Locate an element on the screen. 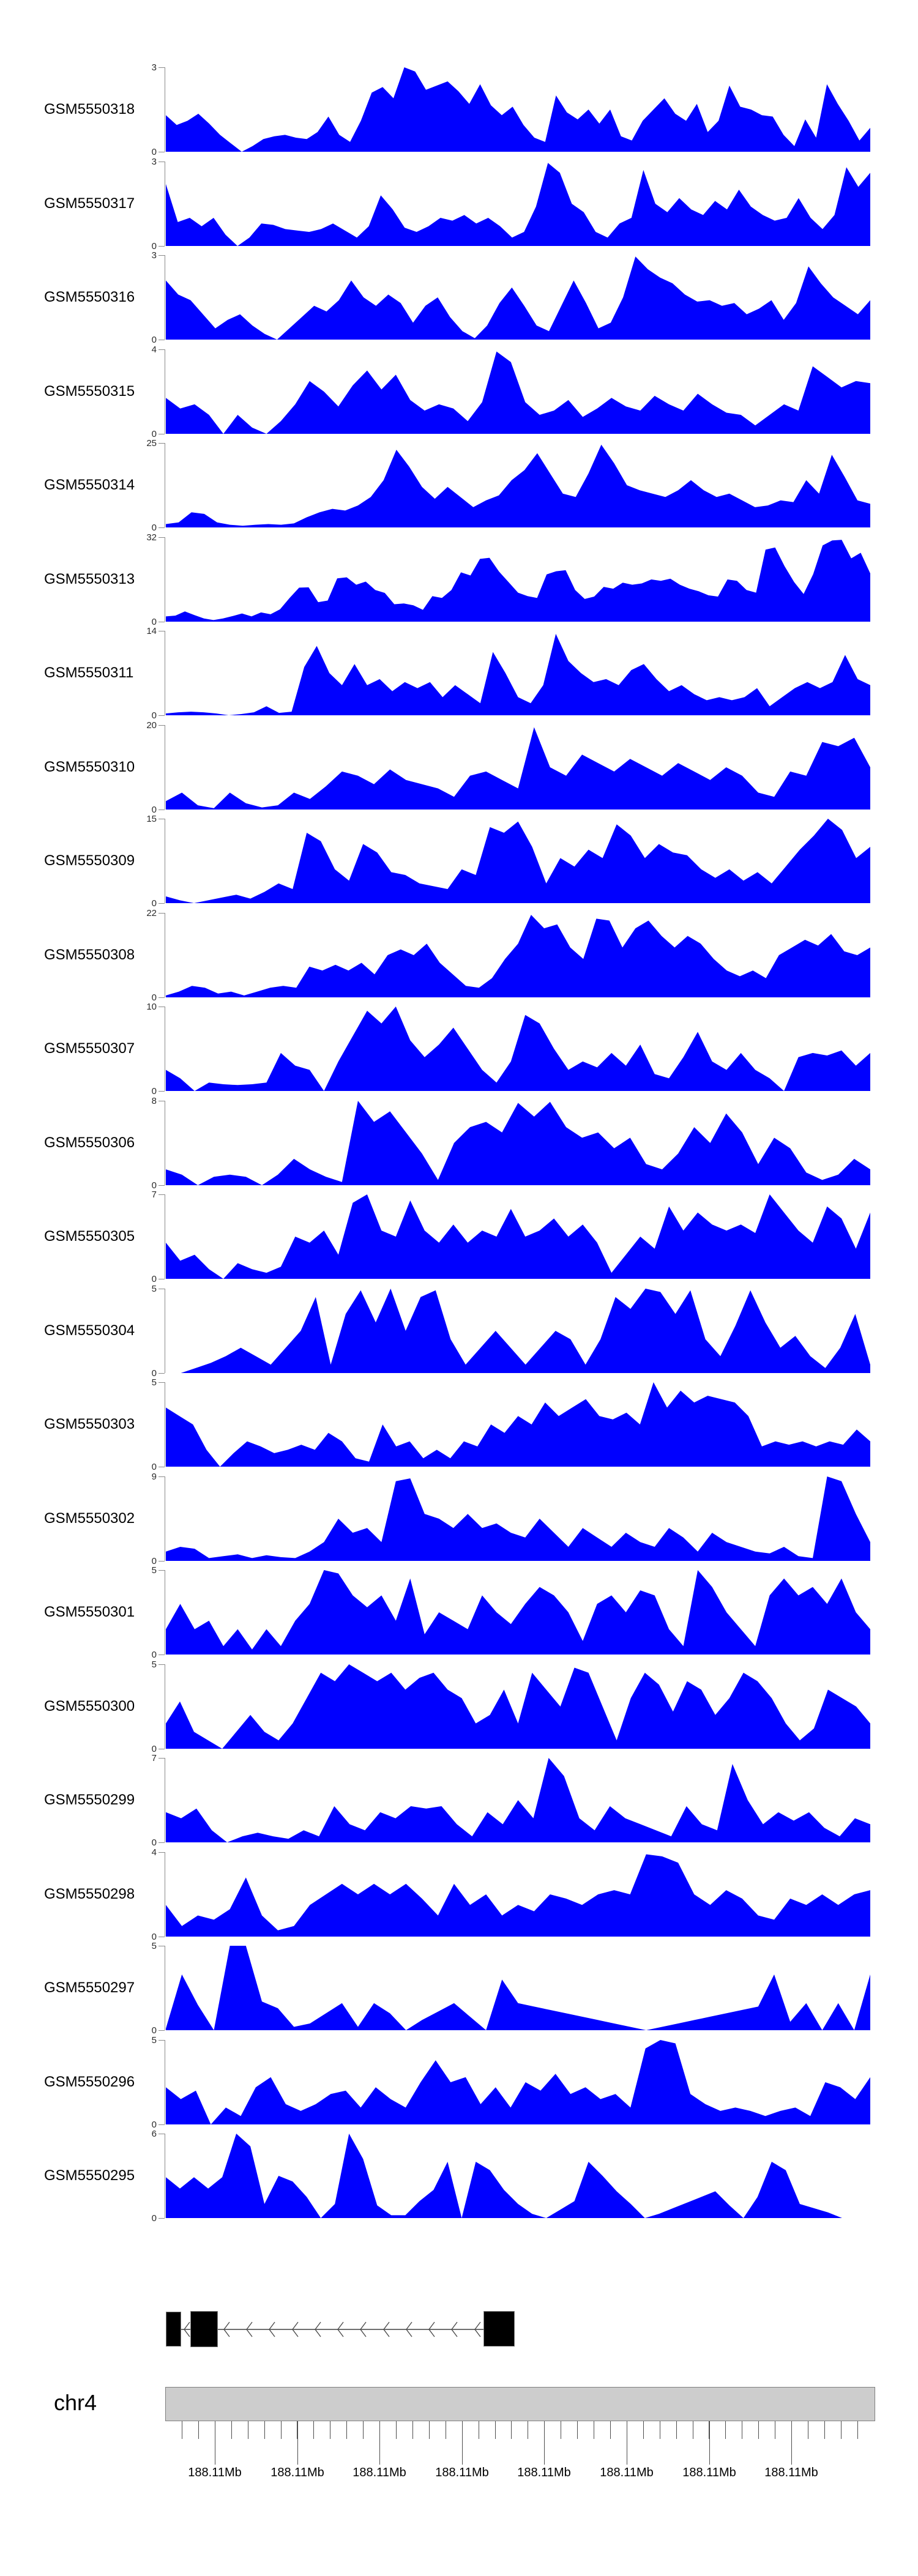 This screenshot has width=918, height=2576. track-label: GSM5550317 is located at coordinates (89, 203).